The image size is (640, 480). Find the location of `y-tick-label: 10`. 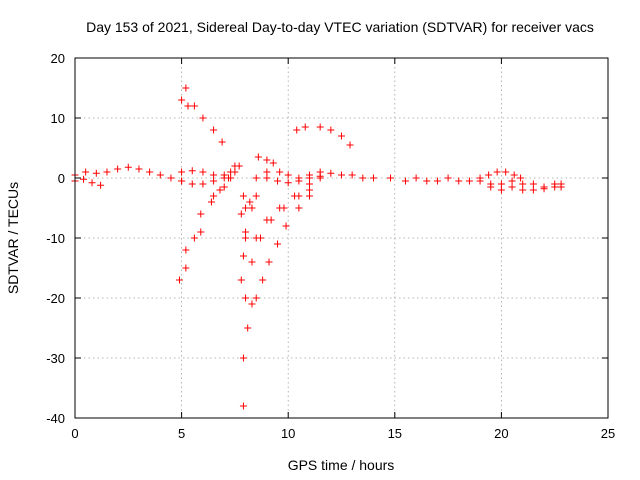

y-tick-label: 10 is located at coordinates (58, 118).